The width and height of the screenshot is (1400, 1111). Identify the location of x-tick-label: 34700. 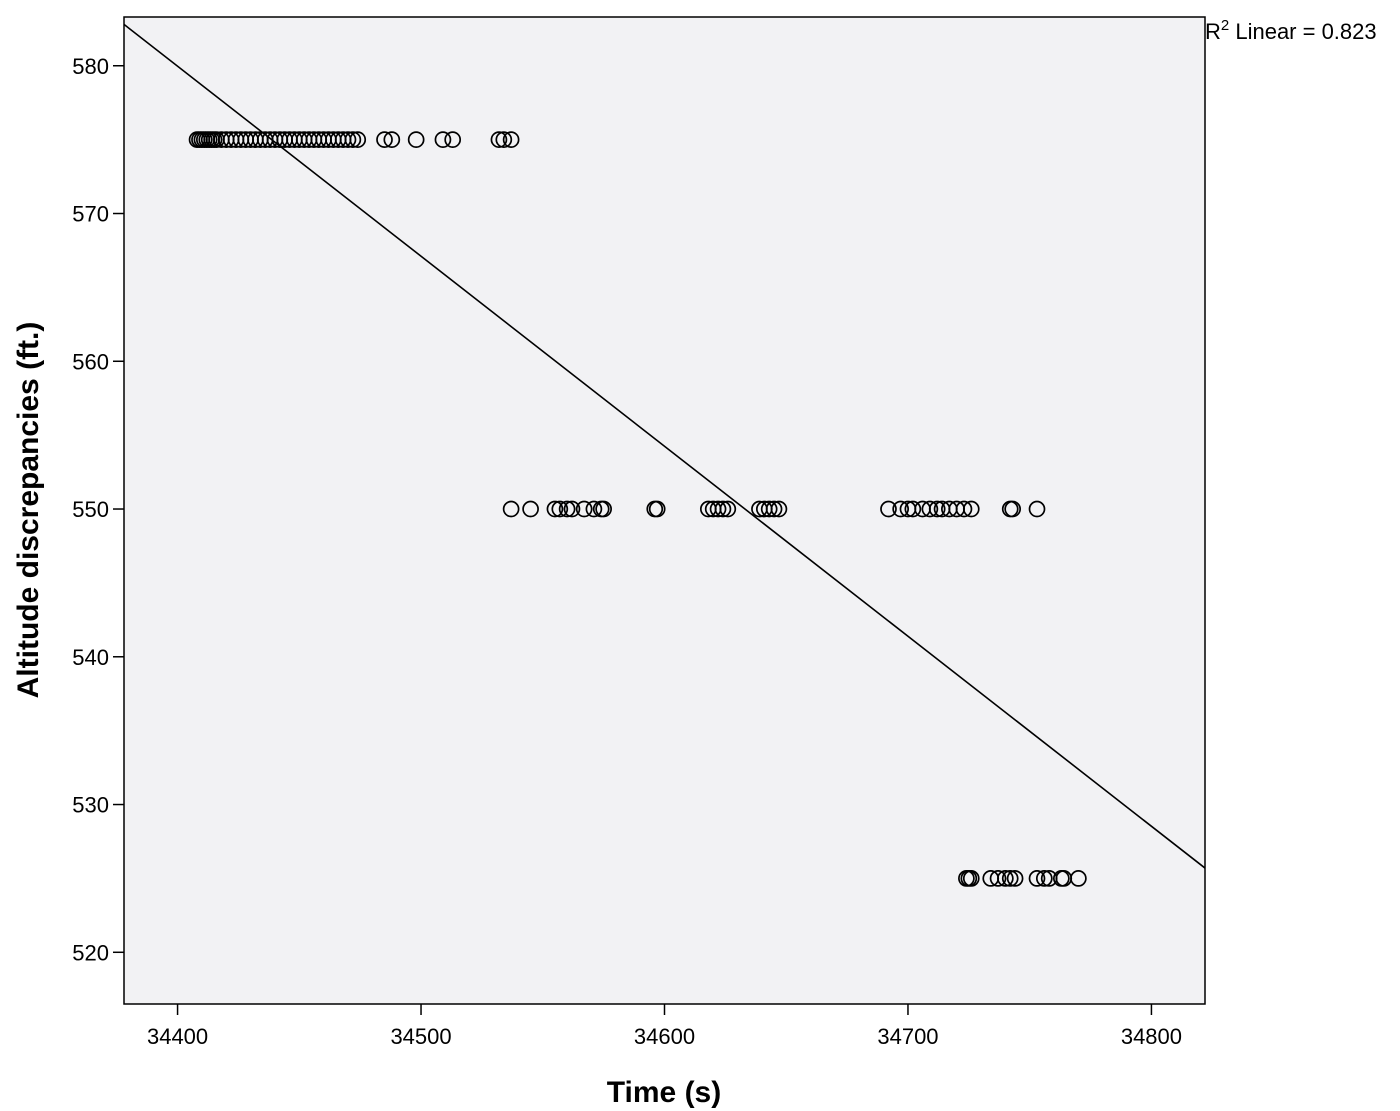
(907, 1036).